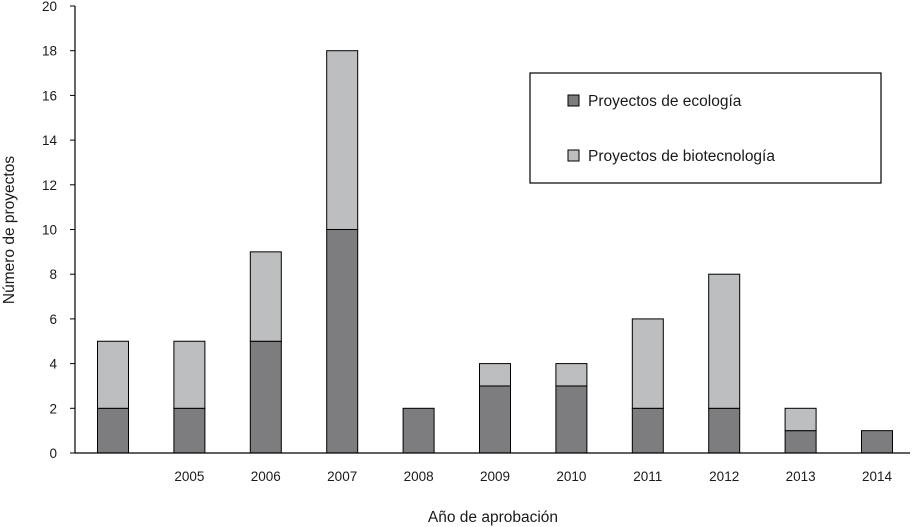 The image size is (912, 527). I want to click on x-tick-label: 2012, so click(724, 476).